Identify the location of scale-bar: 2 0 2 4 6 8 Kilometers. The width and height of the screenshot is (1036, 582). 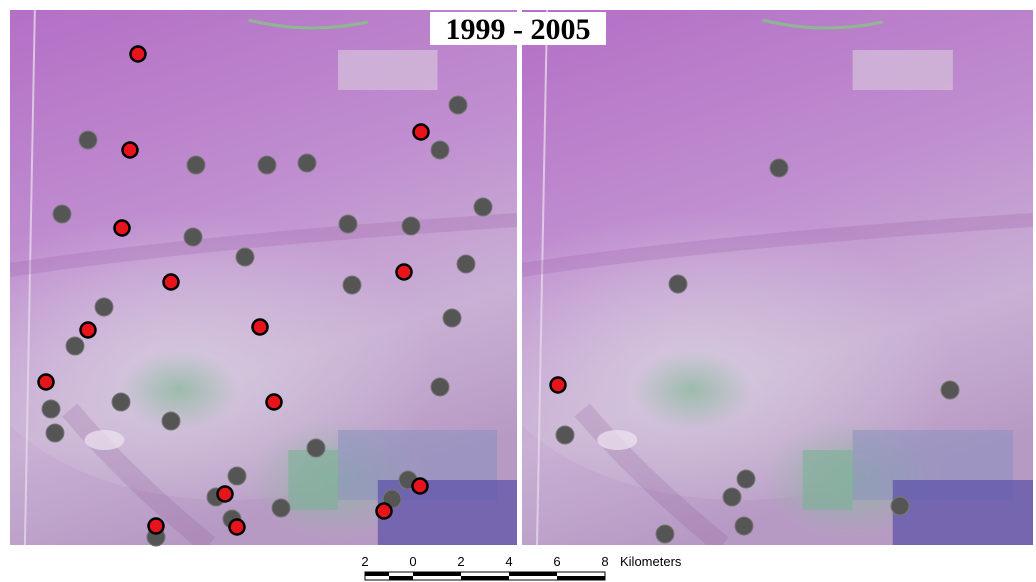
(521, 567).